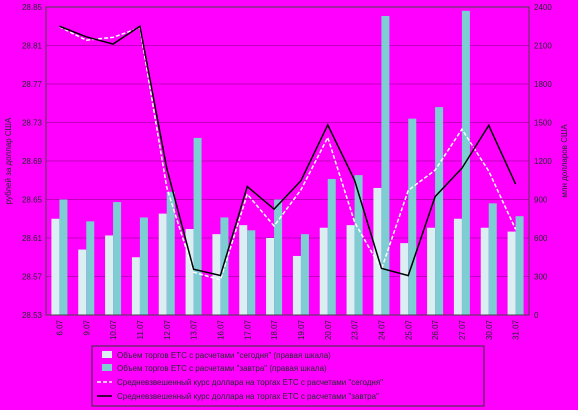 The width and height of the screenshot is (578, 410). I want to click on x-tick-label: 19.07, so click(301, 329).